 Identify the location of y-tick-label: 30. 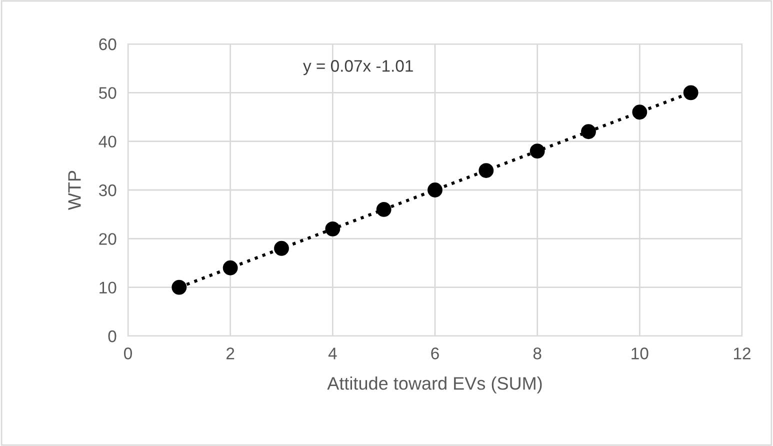
(107, 190).